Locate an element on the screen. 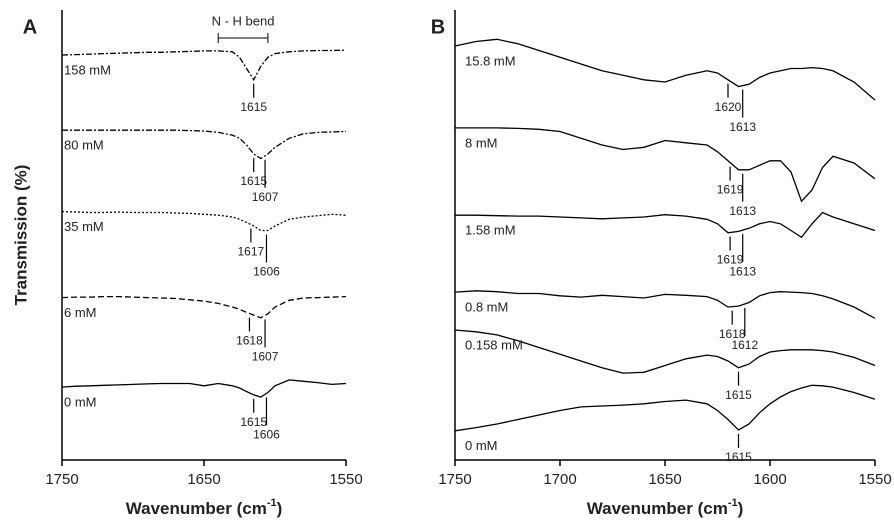 The height and width of the screenshot is (525, 894). series-label: 8 mM is located at coordinates (481, 142).